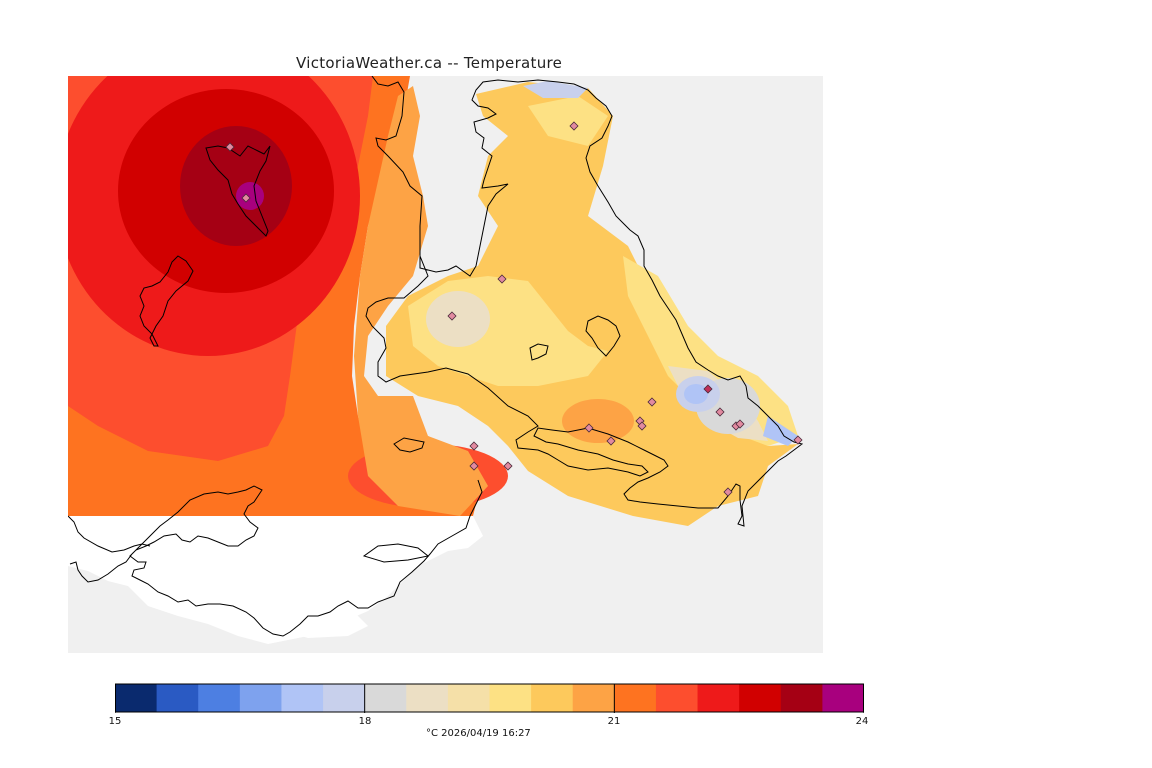 This screenshot has width=1152, height=768. I want to click on colorbar-tick-label: 21, so click(614, 721).